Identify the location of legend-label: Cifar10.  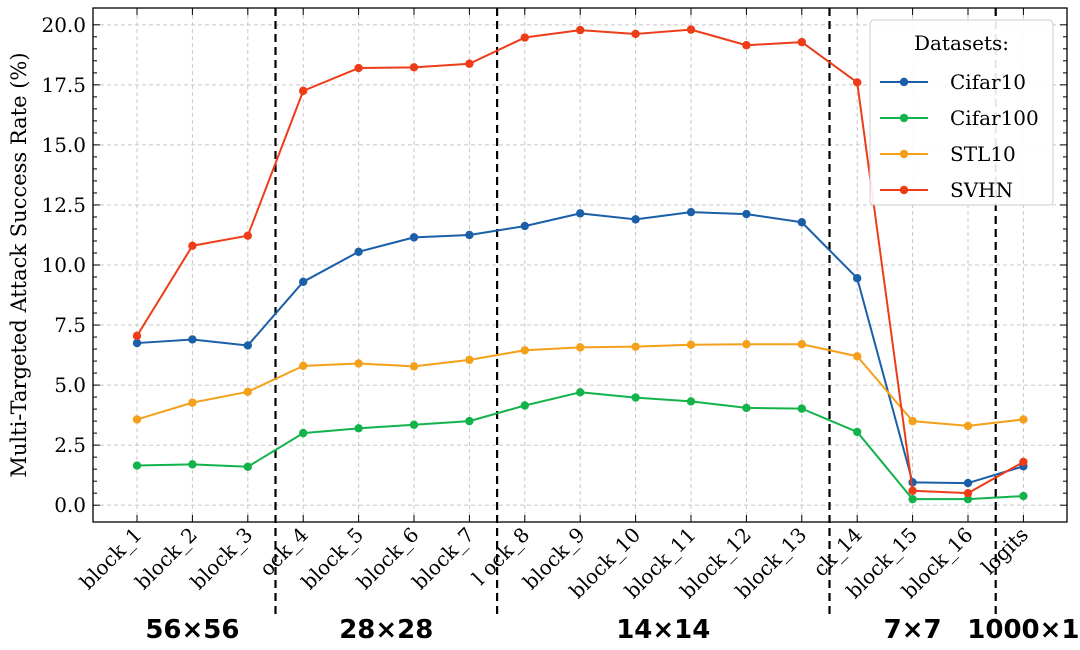
(988, 82).